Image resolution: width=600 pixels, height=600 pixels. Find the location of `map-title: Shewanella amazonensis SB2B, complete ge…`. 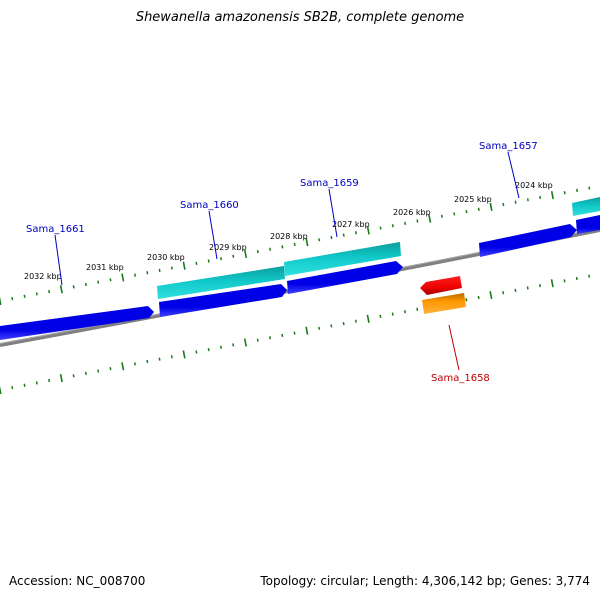

map-title: Shewanella amazonensis SB2B, complete ge… is located at coordinates (300, 17).